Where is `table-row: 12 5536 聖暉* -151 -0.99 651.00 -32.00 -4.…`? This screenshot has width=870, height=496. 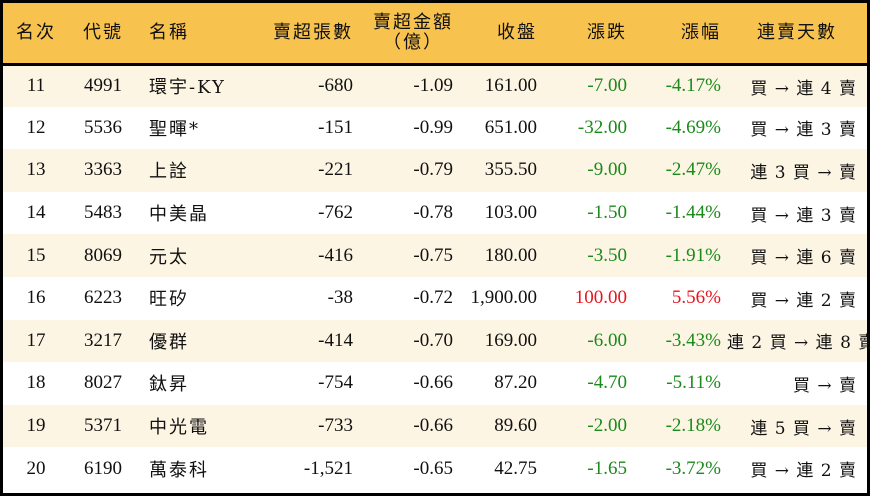
table-row: 12 5536 聖暉* -151 -0.99 651.00 -32.00 -4.… is located at coordinates (435, 128).